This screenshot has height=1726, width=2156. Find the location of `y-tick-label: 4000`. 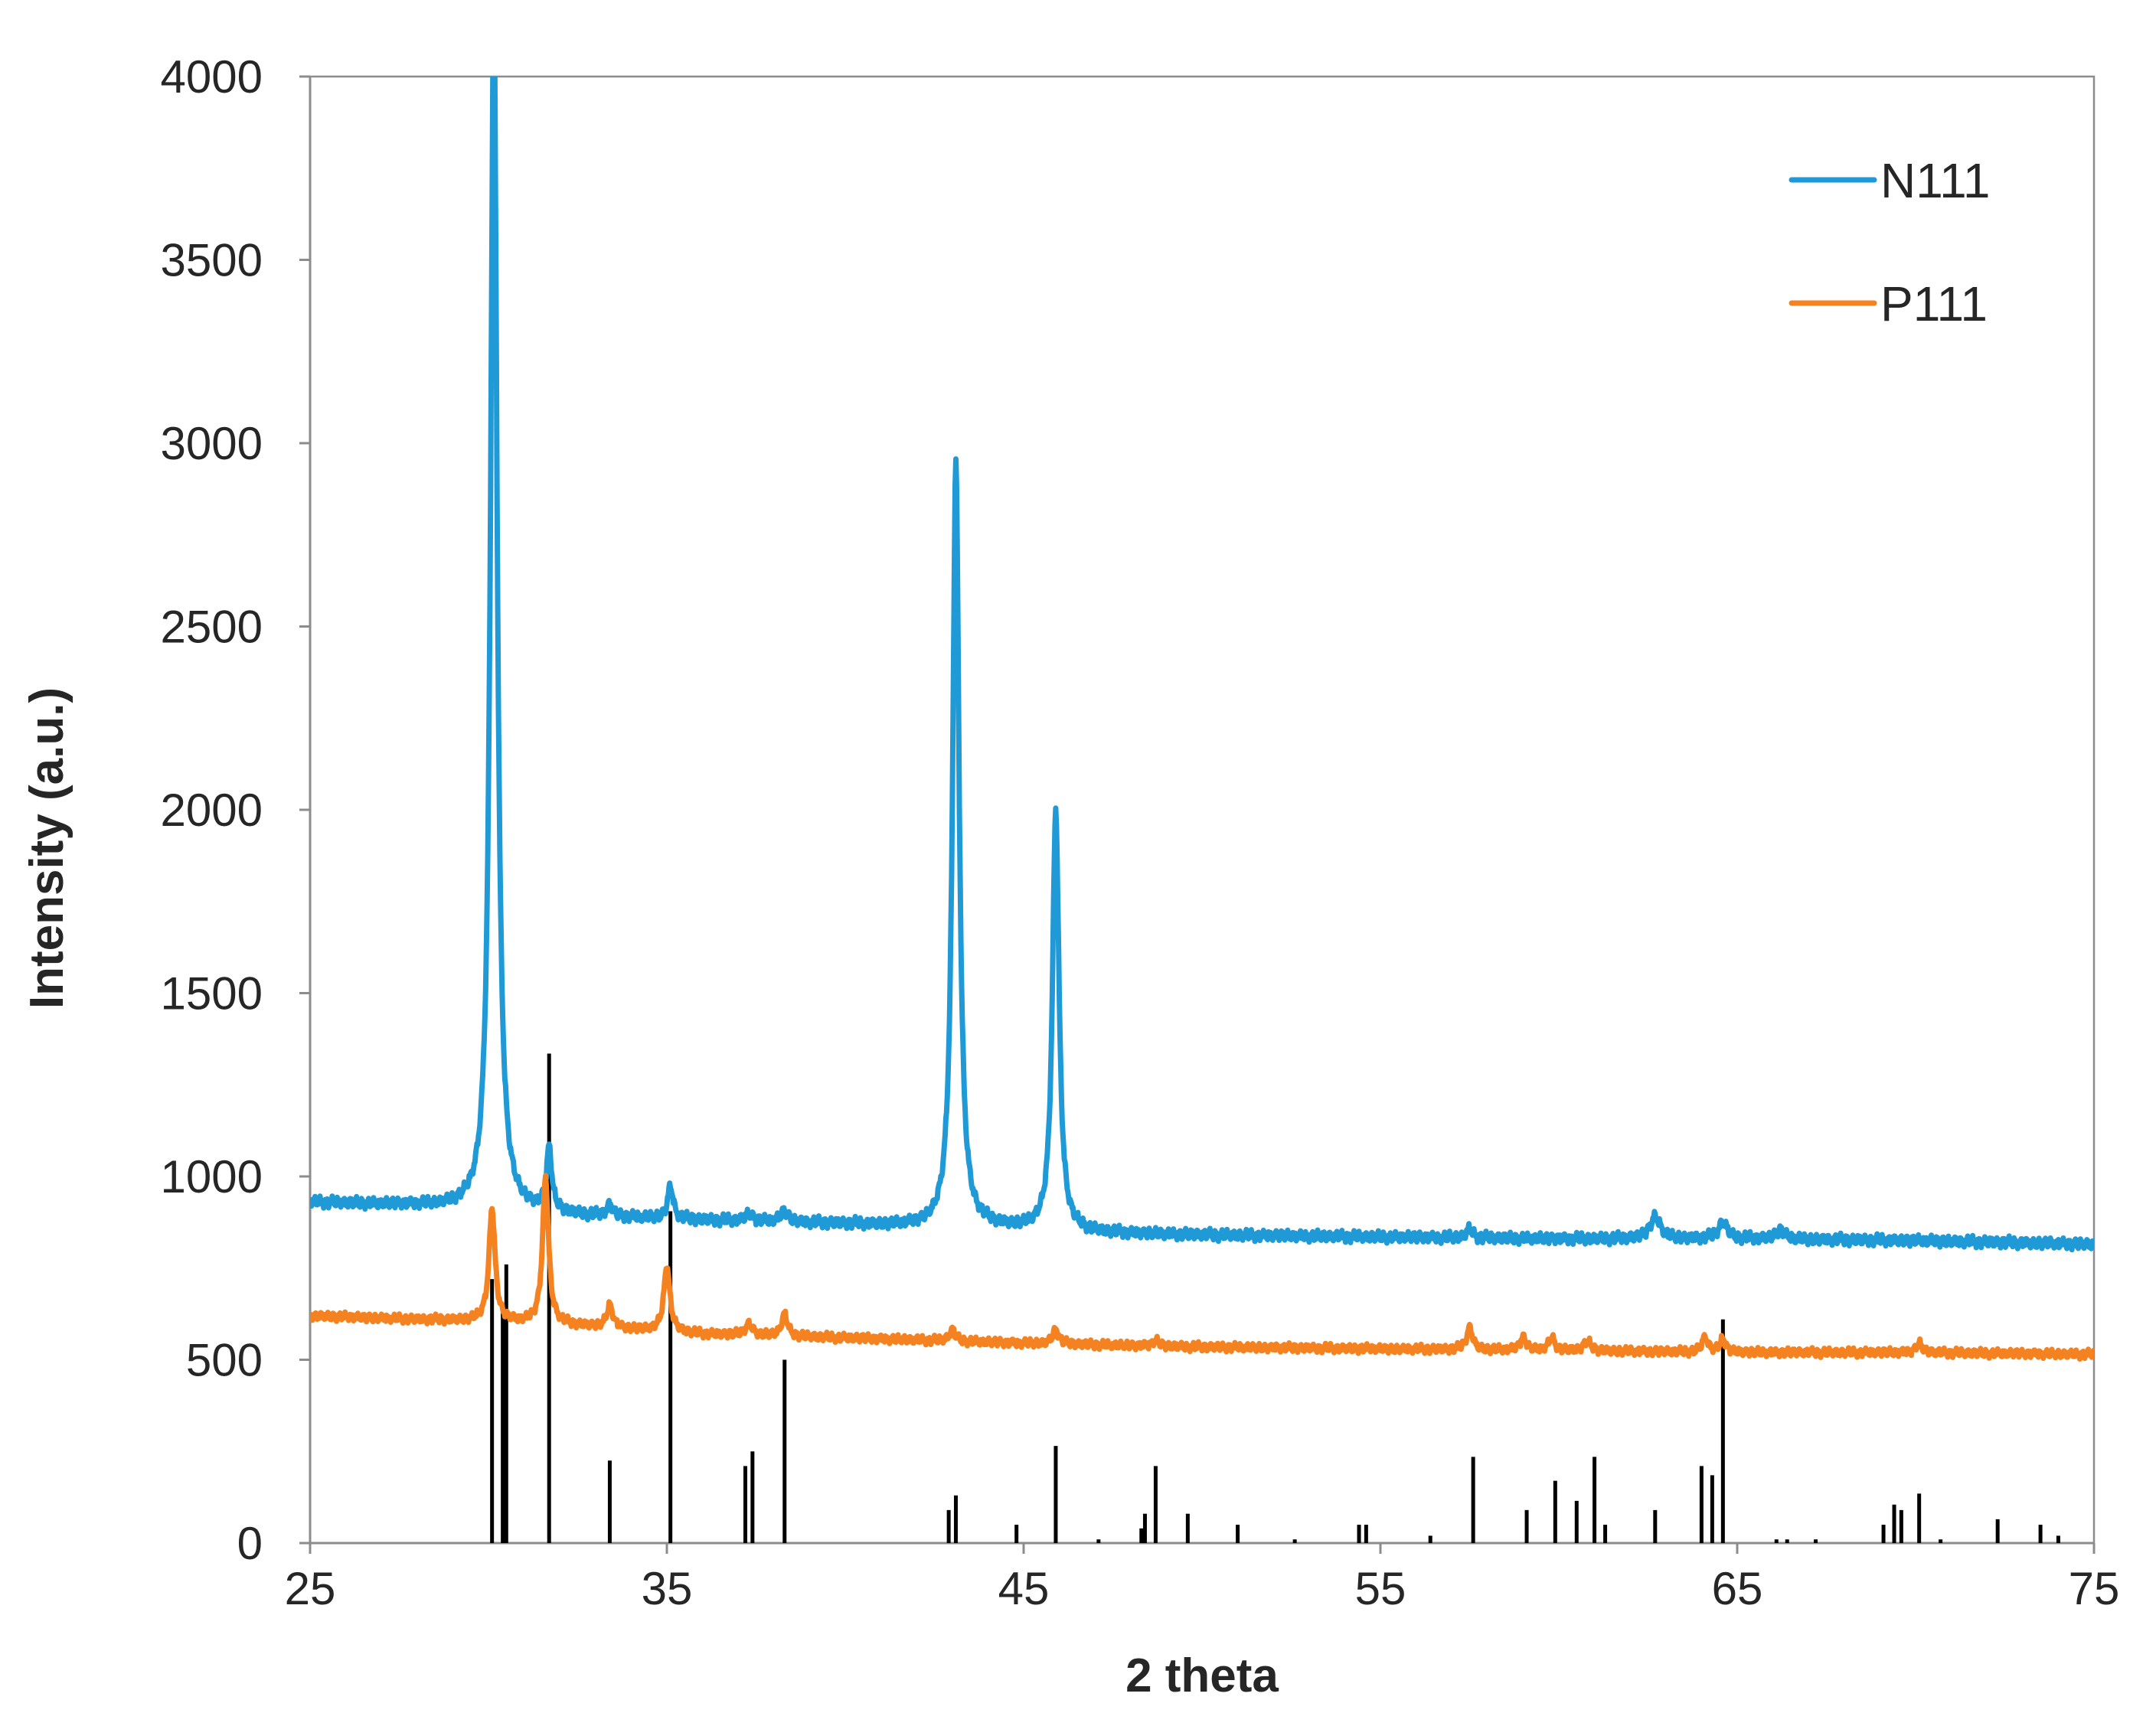

y-tick-label: 4000 is located at coordinates (212, 77).